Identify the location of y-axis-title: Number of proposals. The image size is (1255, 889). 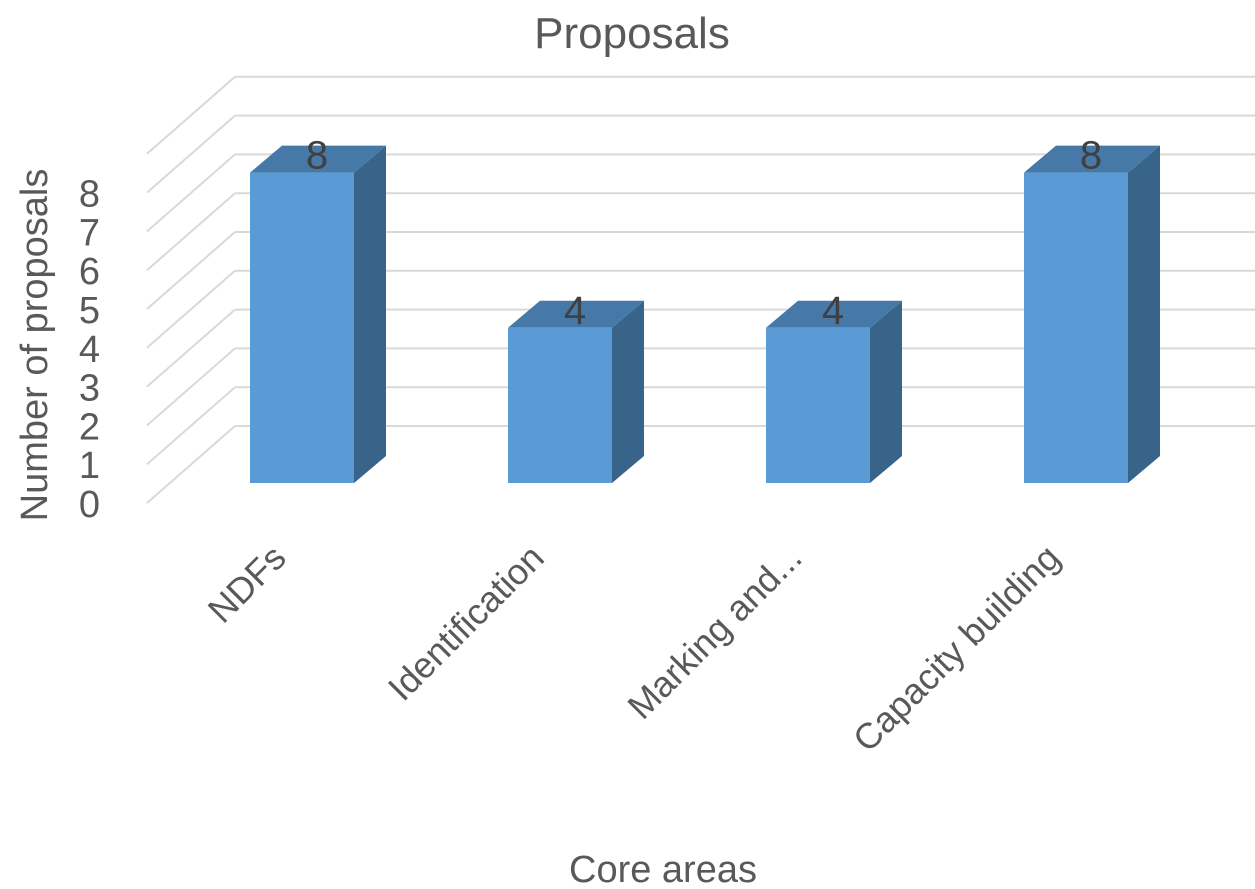
(35, 345).